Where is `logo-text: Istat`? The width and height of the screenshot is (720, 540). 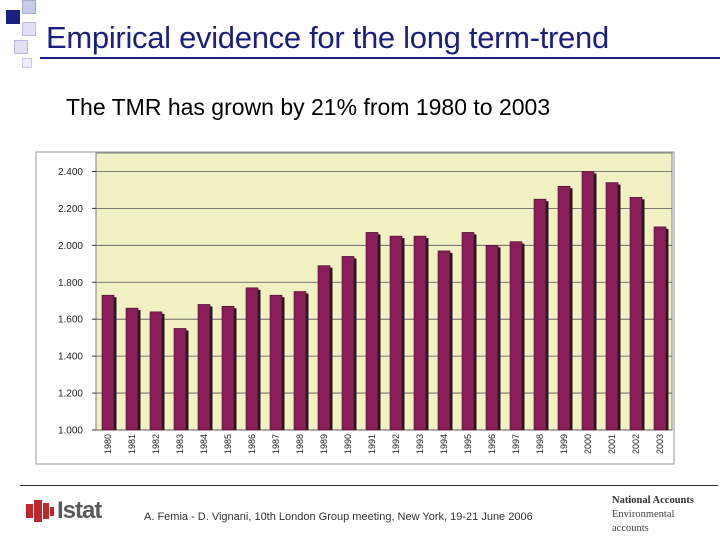
logo-text: Istat is located at coordinates (79, 510).